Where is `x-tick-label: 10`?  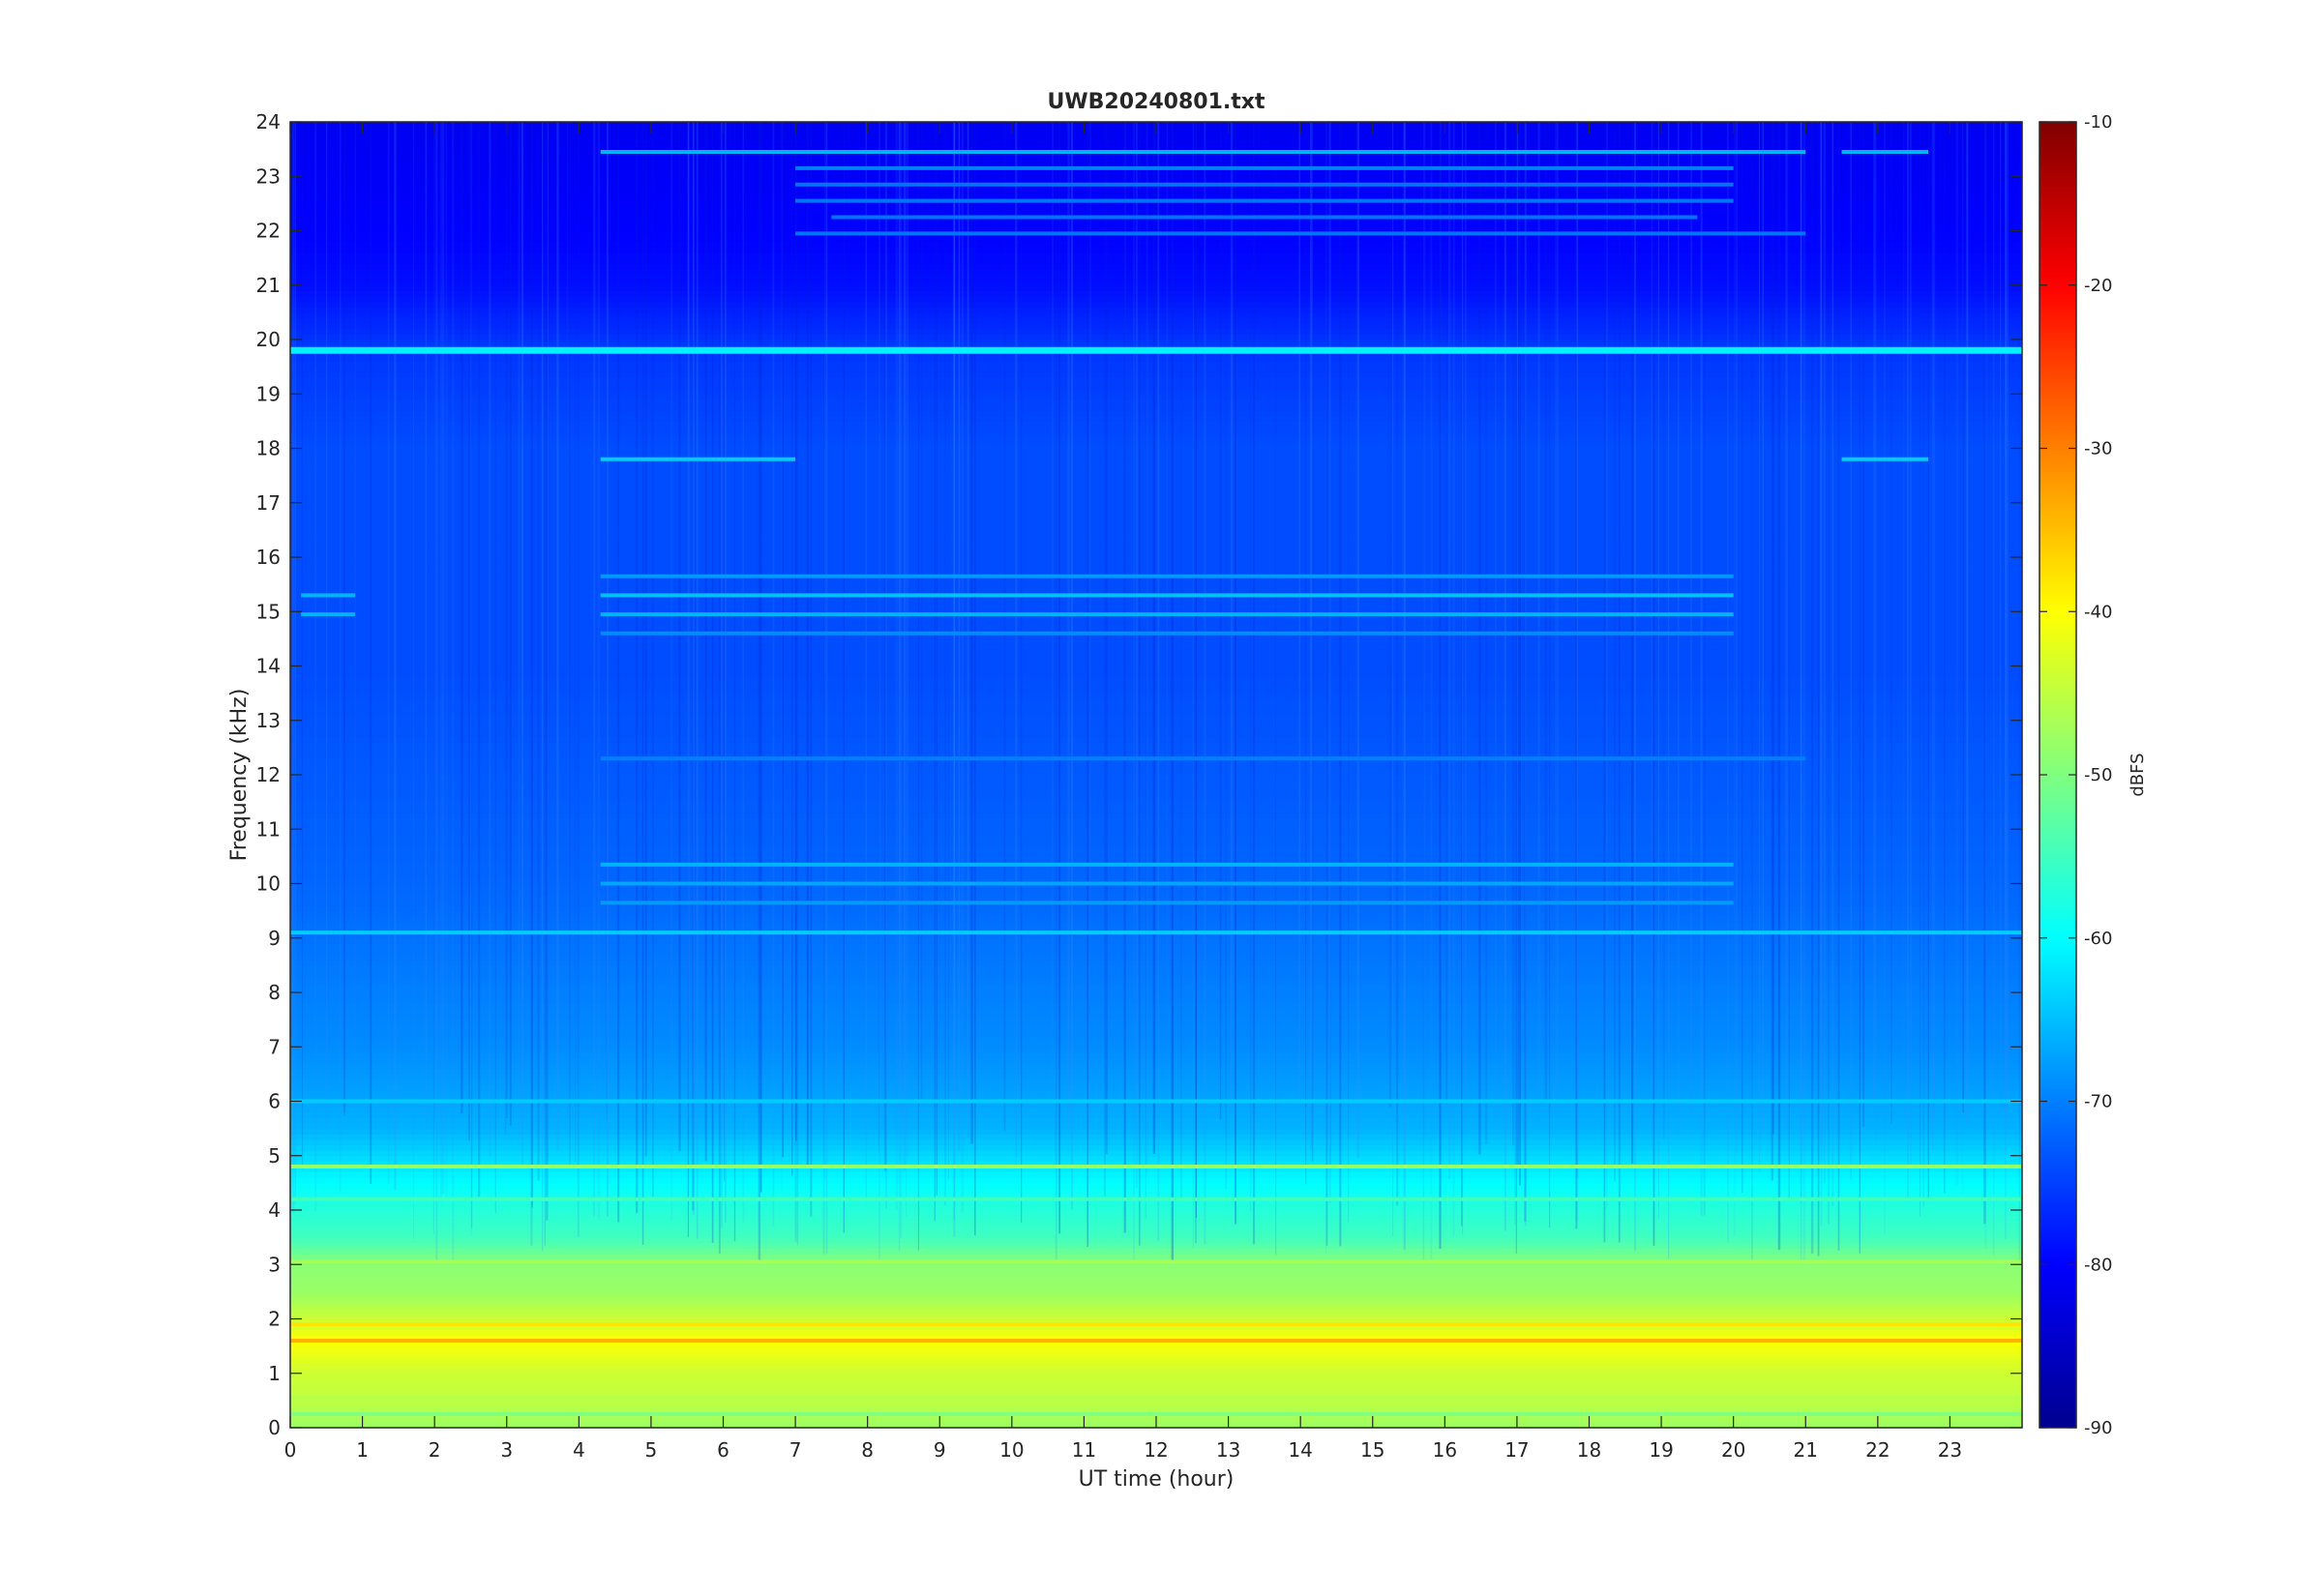
x-tick-label: 10 is located at coordinates (1011, 1450).